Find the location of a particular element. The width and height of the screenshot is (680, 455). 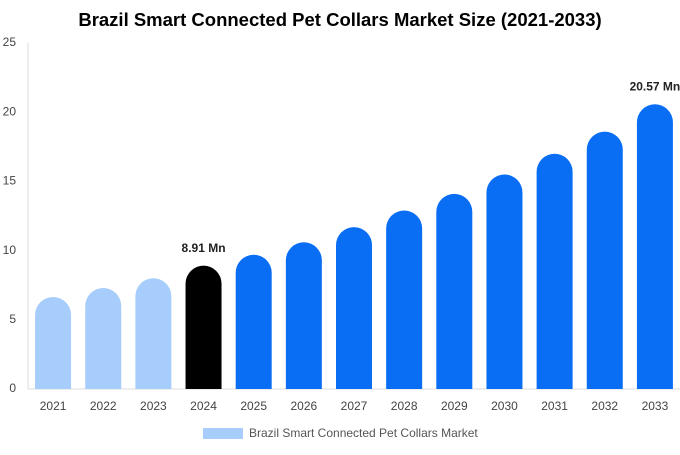

x-tick-label: 2029 is located at coordinates (454, 406).